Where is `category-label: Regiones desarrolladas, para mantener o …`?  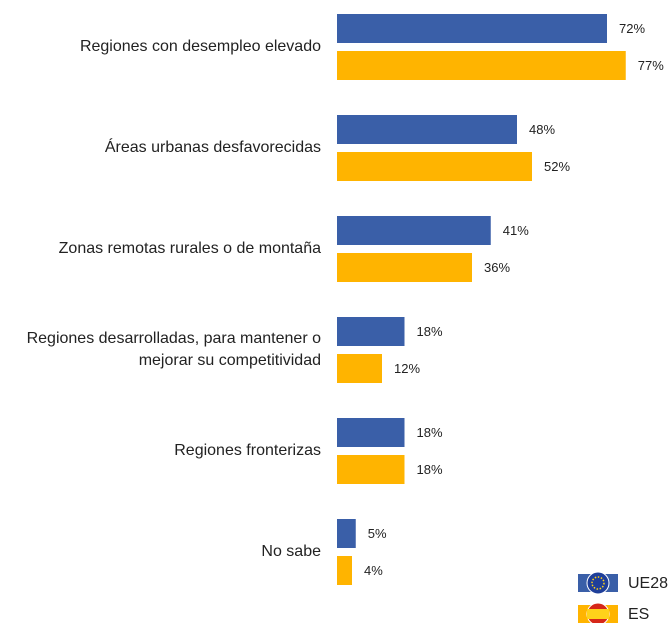 category-label: Regiones desarrolladas, para mantener o … is located at coordinates (173, 349).